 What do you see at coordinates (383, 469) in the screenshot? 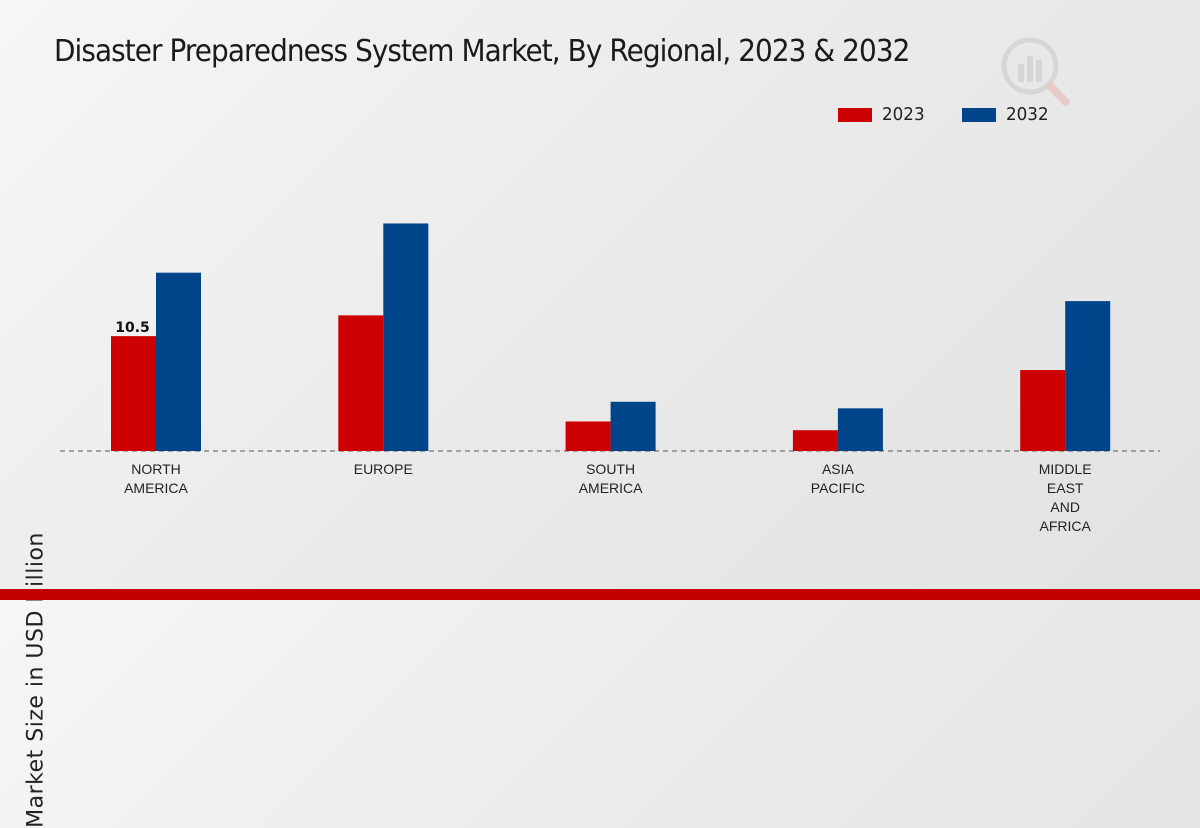
I see `x-tick-label: EUROPE` at bounding box center [383, 469].